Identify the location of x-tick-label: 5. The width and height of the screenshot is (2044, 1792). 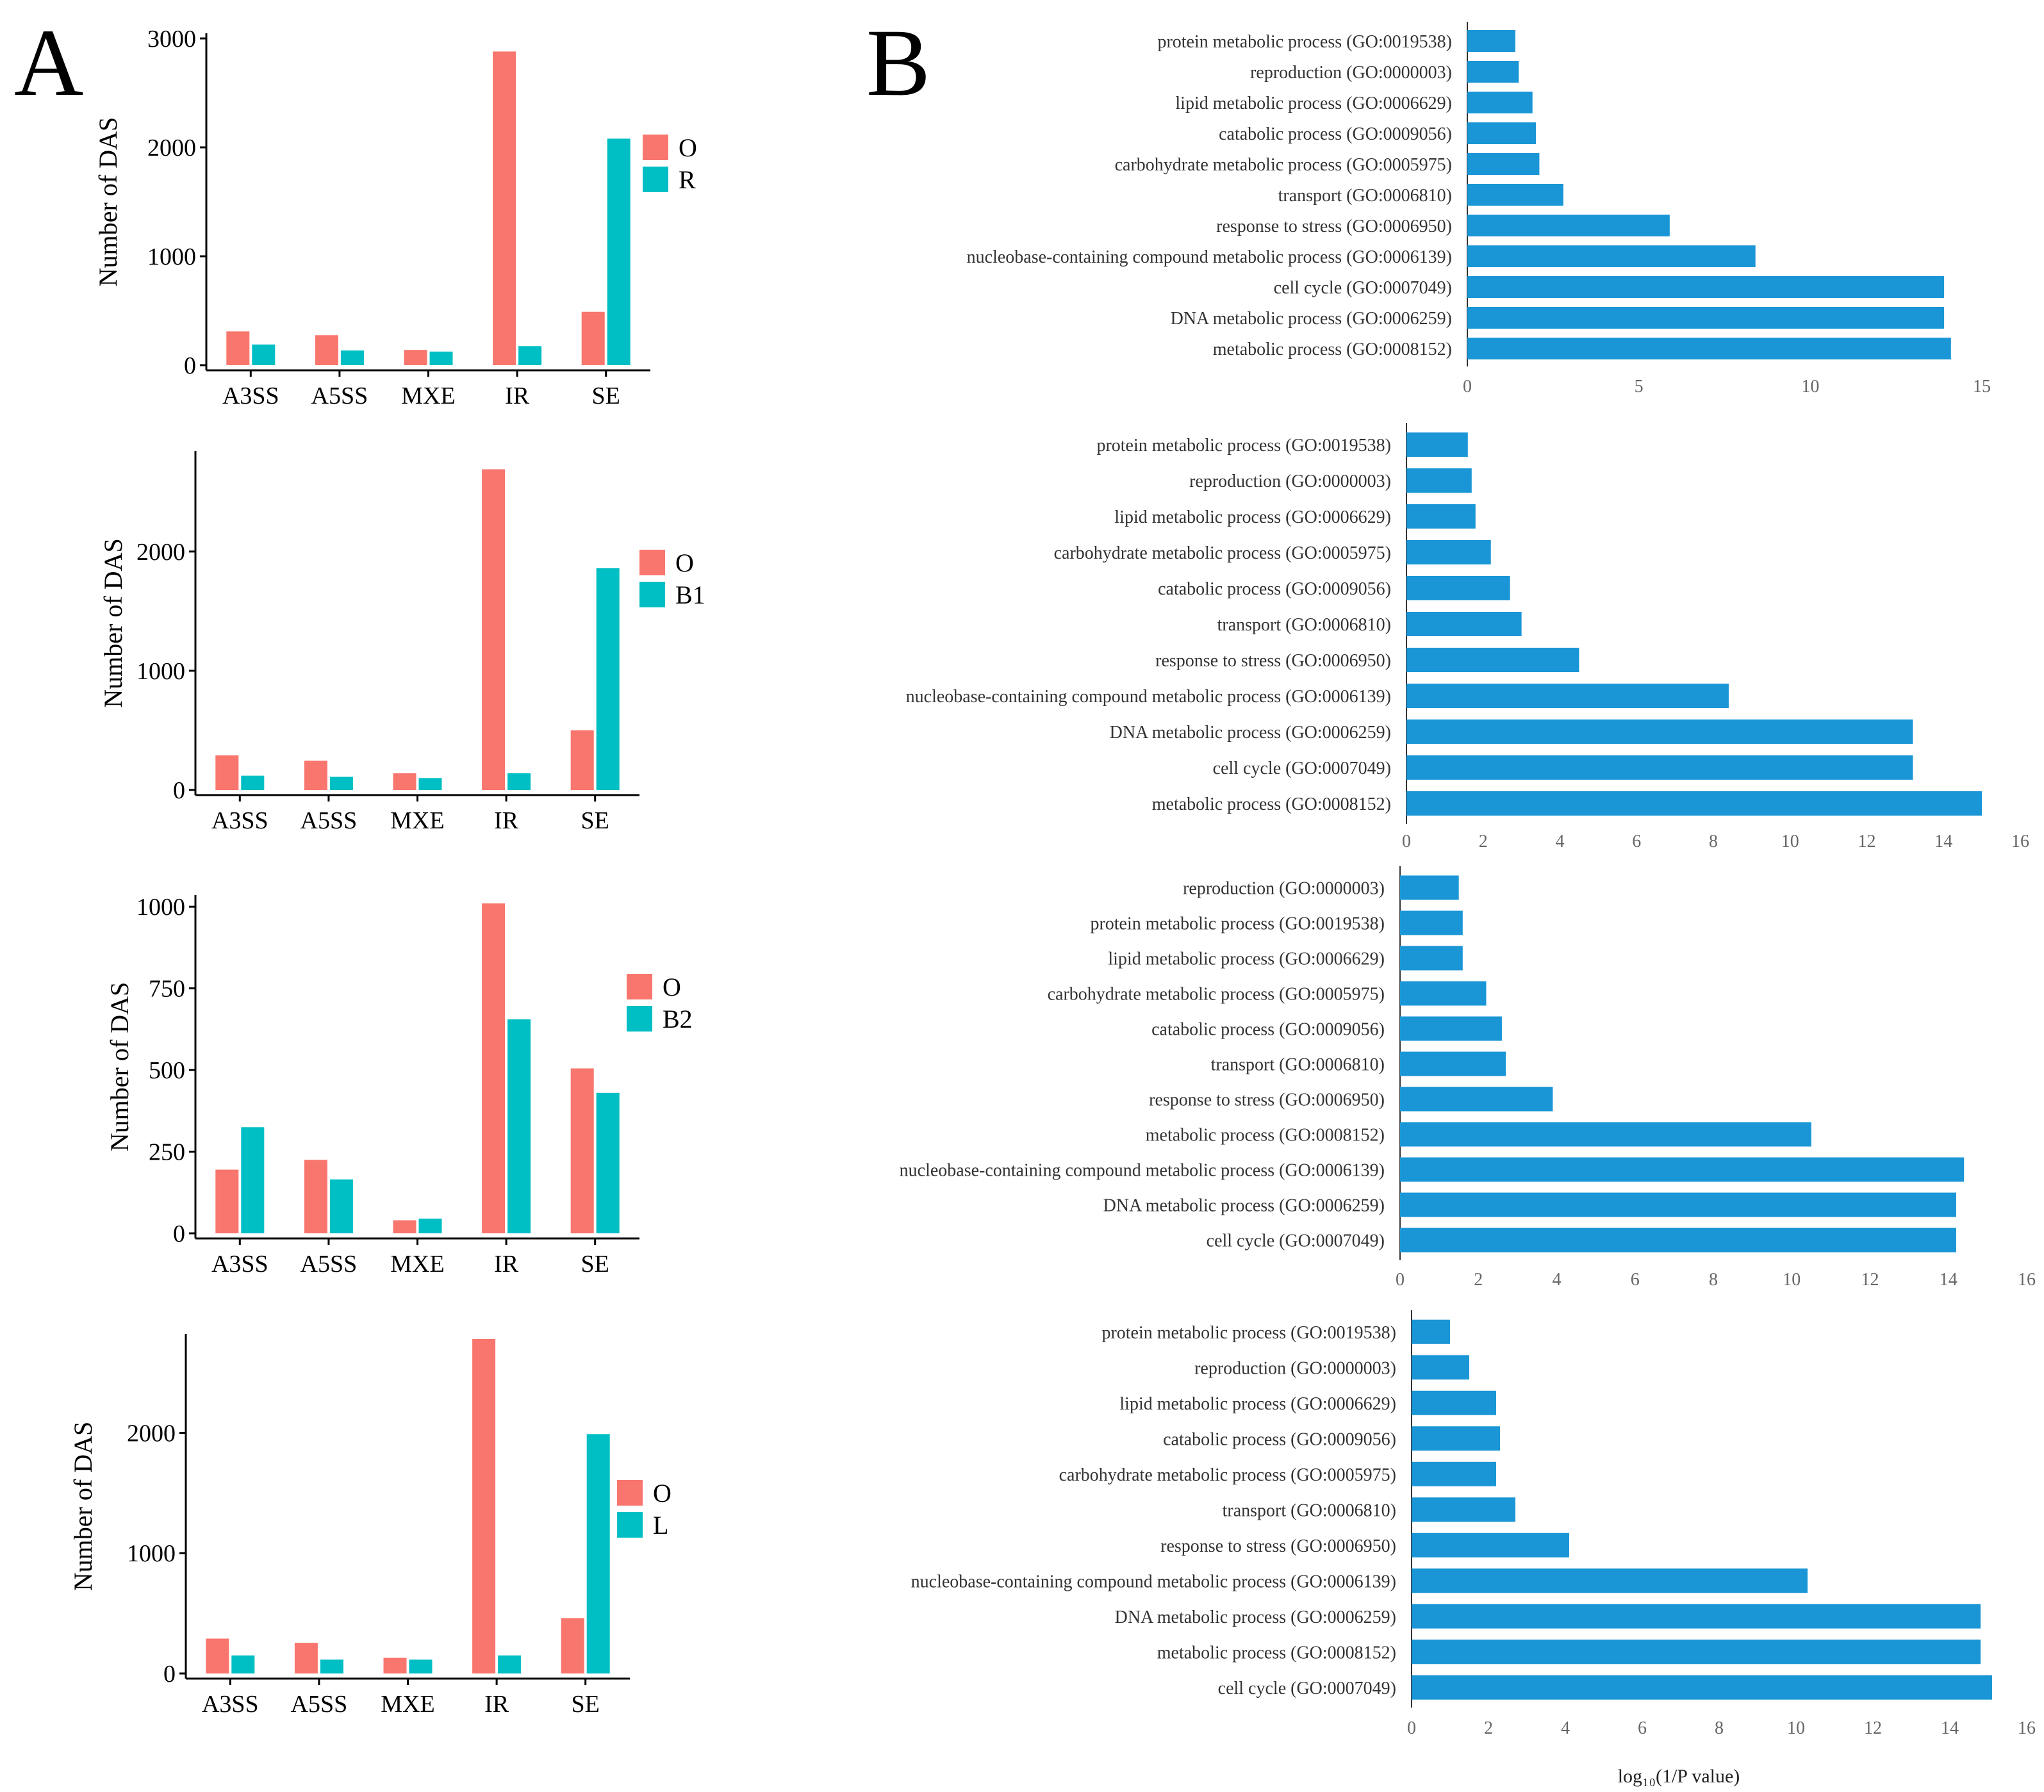
(1639, 387).